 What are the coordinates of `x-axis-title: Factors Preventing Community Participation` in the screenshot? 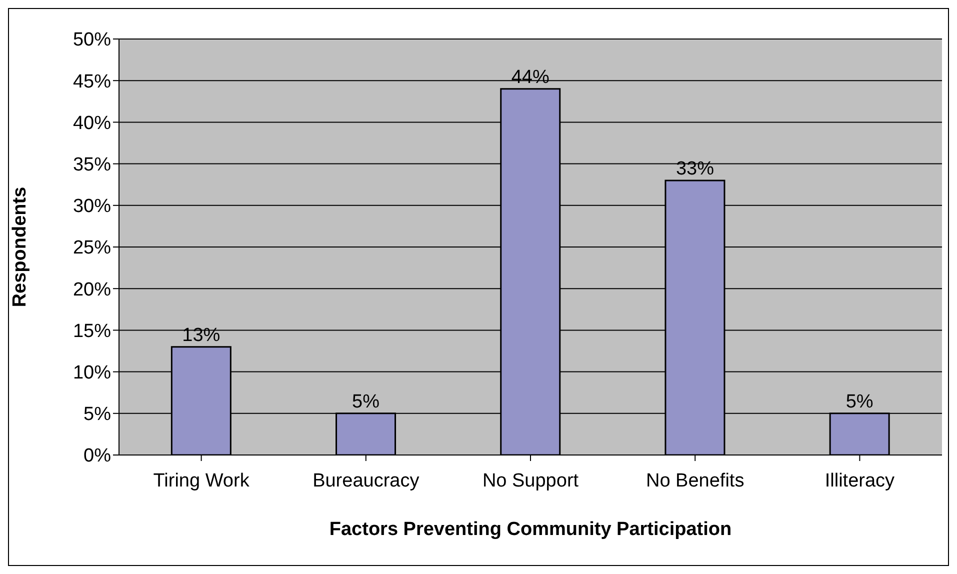 It's located at (530, 529).